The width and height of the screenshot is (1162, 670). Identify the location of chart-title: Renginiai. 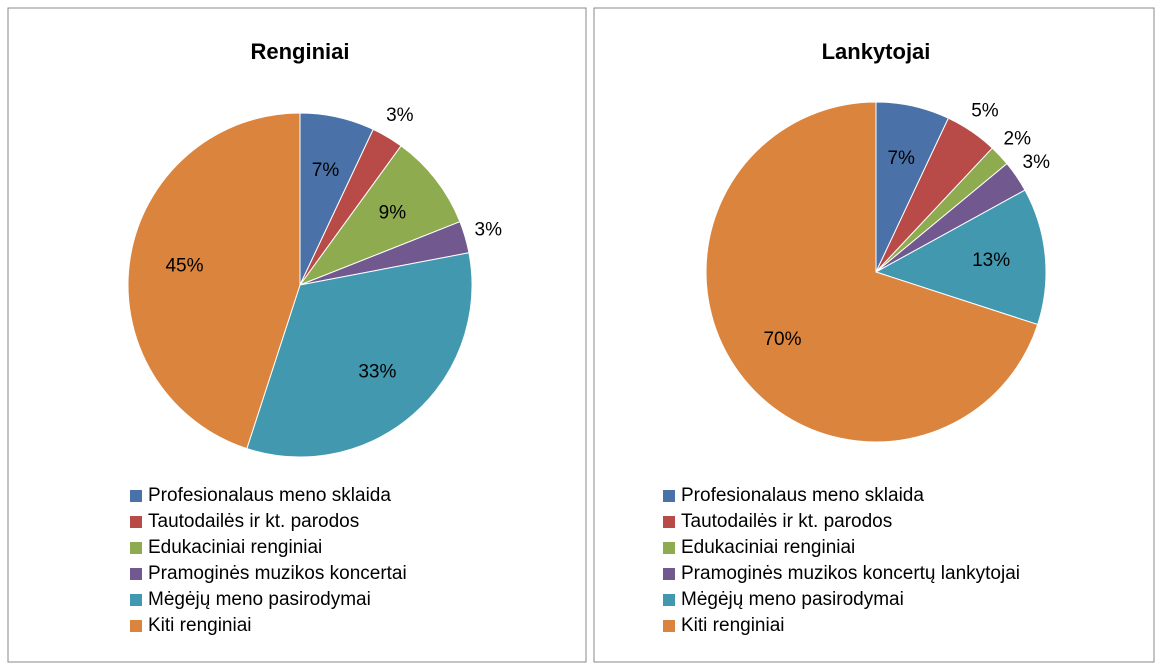
(299, 51).